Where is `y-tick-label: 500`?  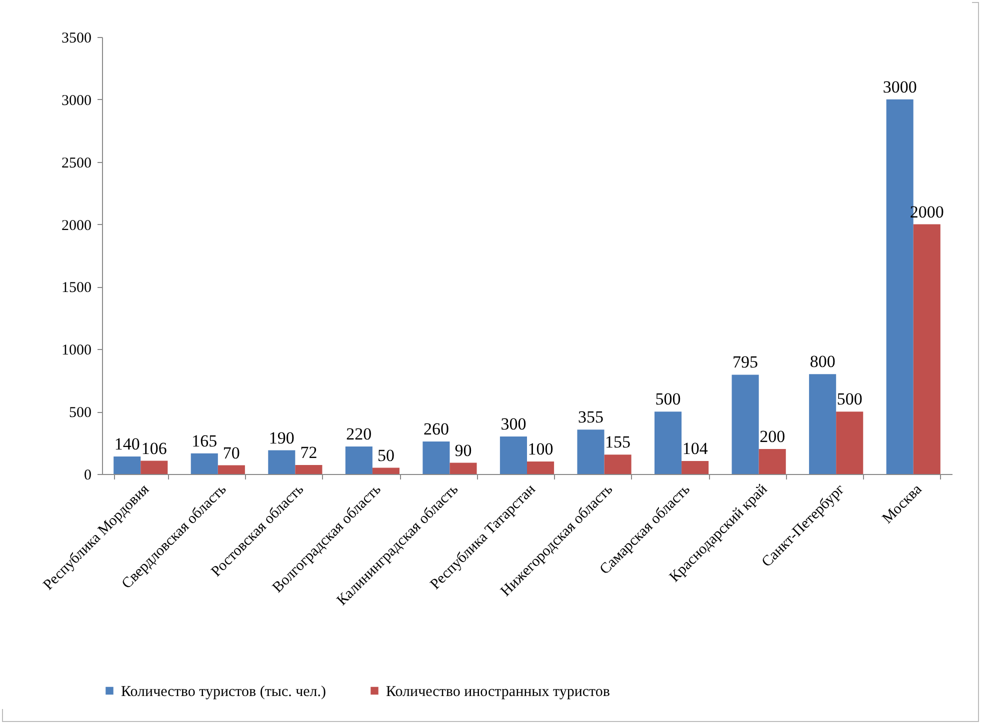 y-tick-label: 500 is located at coordinates (80, 413).